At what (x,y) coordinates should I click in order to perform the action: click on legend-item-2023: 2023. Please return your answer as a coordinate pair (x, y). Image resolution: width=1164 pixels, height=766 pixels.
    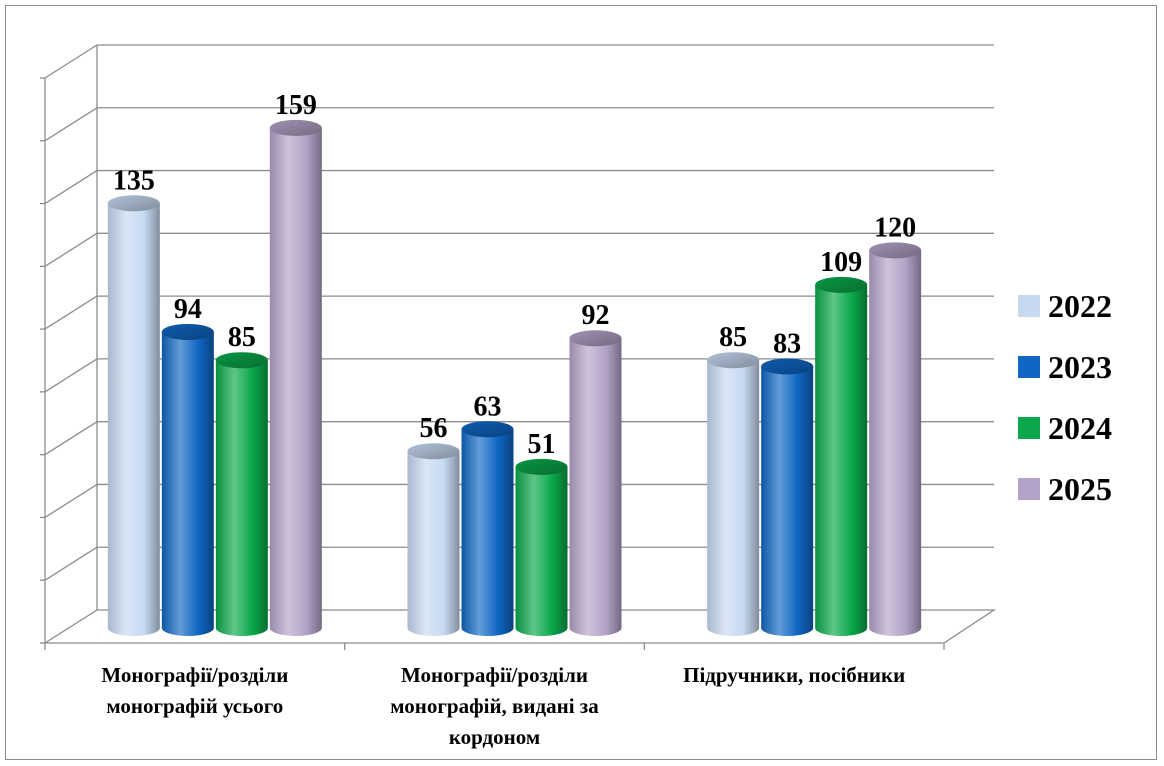
    Looking at the image, I should click on (1065, 367).